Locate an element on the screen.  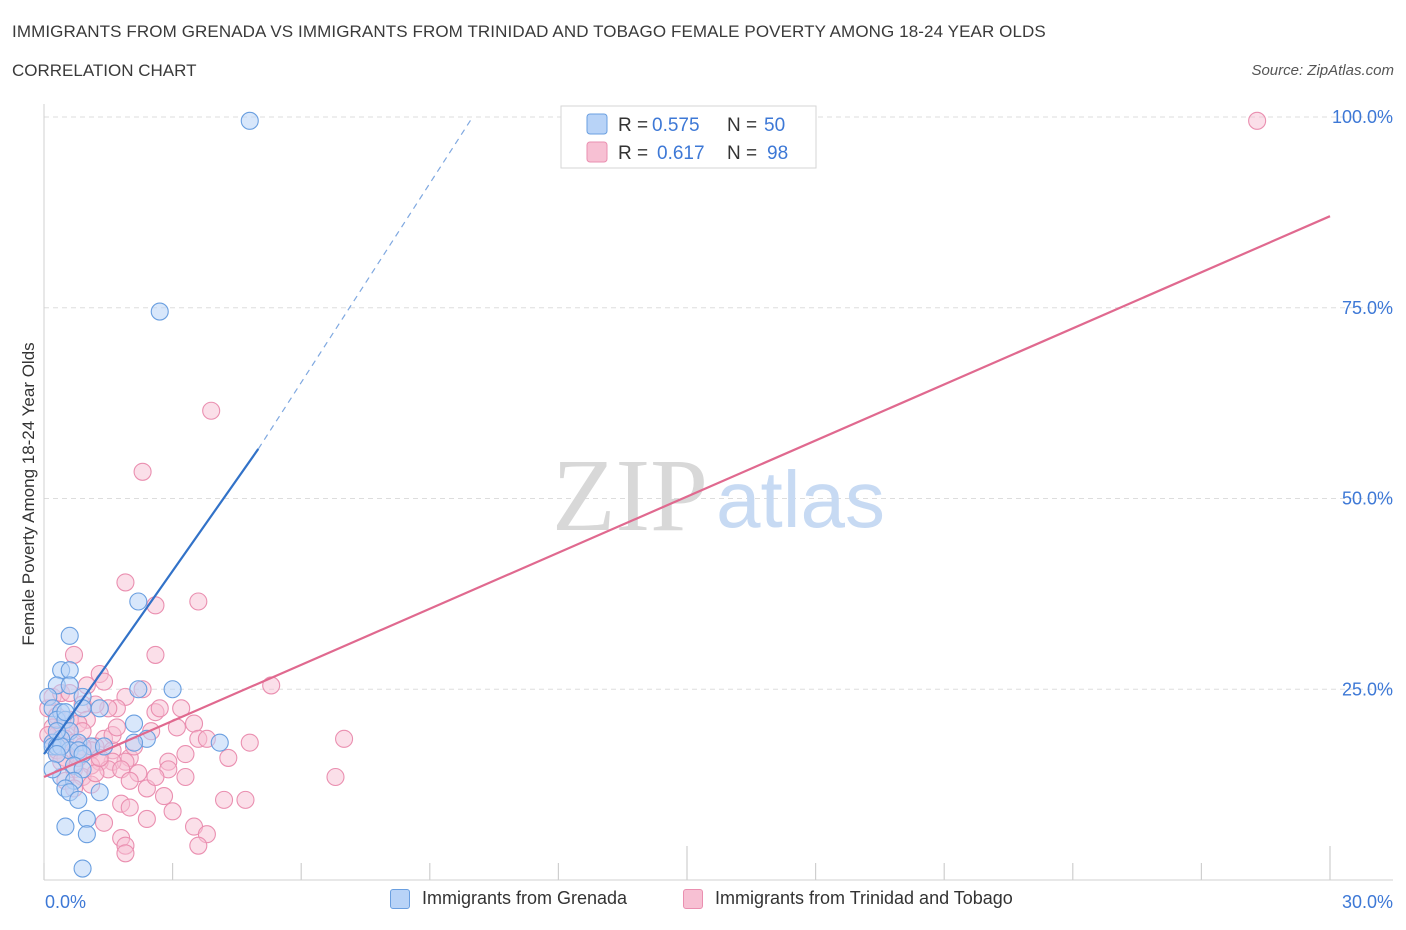
watermark: ZIP atlas is located at coordinates (718, 495).